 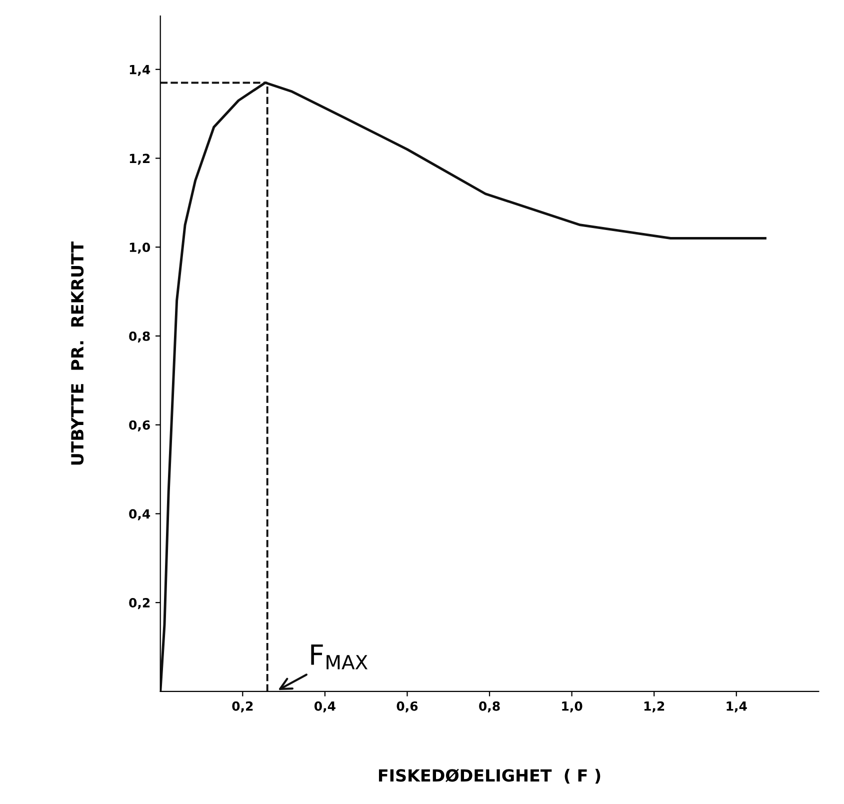 I want to click on y-tick-label: 0,4, so click(x=139, y=514).